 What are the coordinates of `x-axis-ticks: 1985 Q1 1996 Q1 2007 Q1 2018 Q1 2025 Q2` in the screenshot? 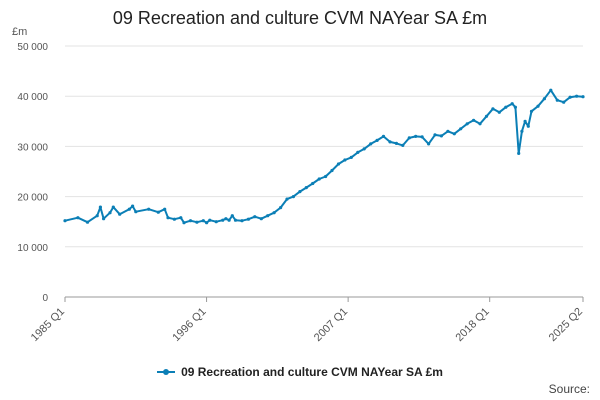 It's located at (307, 320).